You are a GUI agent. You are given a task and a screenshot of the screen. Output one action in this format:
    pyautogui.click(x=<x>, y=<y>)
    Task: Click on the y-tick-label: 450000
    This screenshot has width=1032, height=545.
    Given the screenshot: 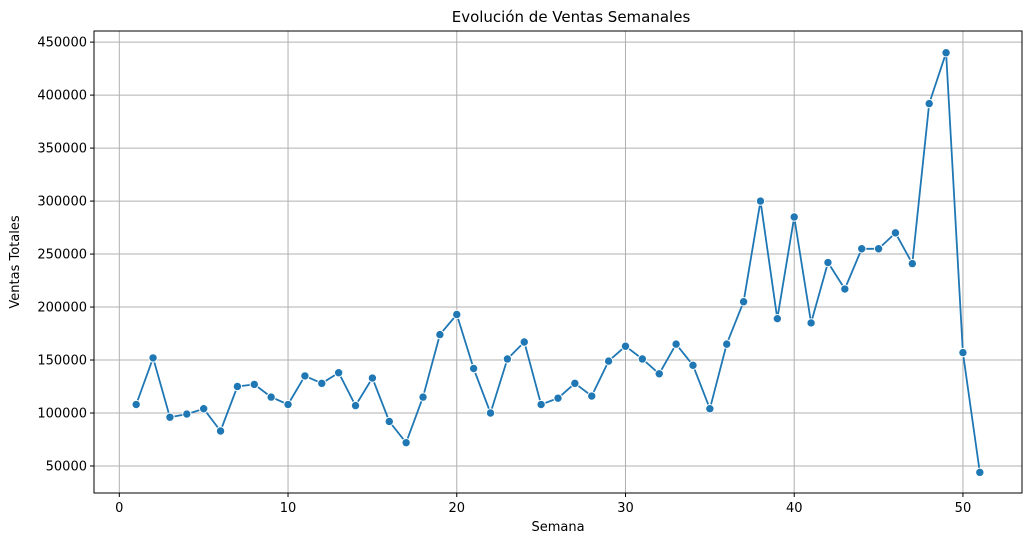 What is the action you would take?
    pyautogui.click(x=62, y=43)
    